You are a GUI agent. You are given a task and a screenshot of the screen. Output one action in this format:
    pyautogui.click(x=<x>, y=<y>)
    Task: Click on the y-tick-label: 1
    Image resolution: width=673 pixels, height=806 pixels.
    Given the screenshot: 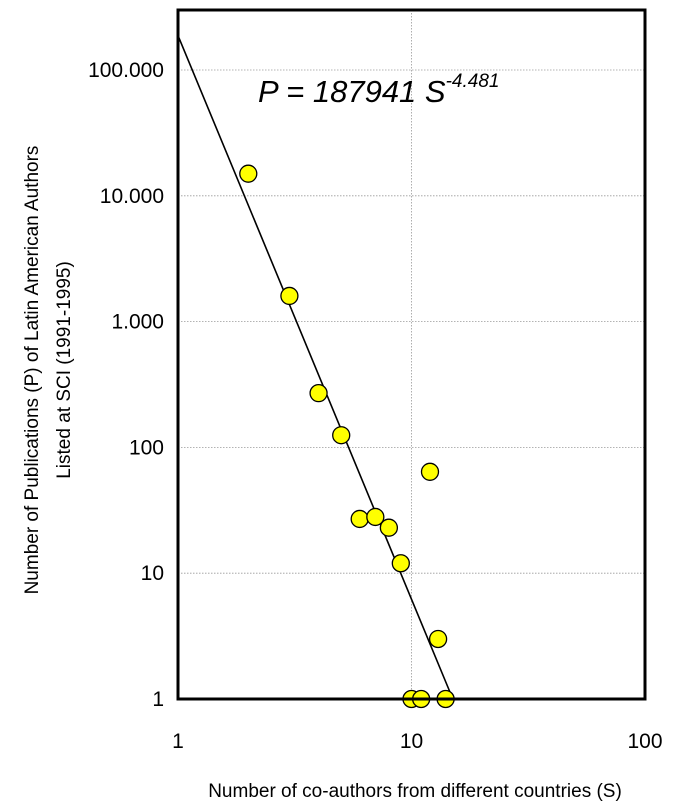 What is the action you would take?
    pyautogui.click(x=158, y=699)
    